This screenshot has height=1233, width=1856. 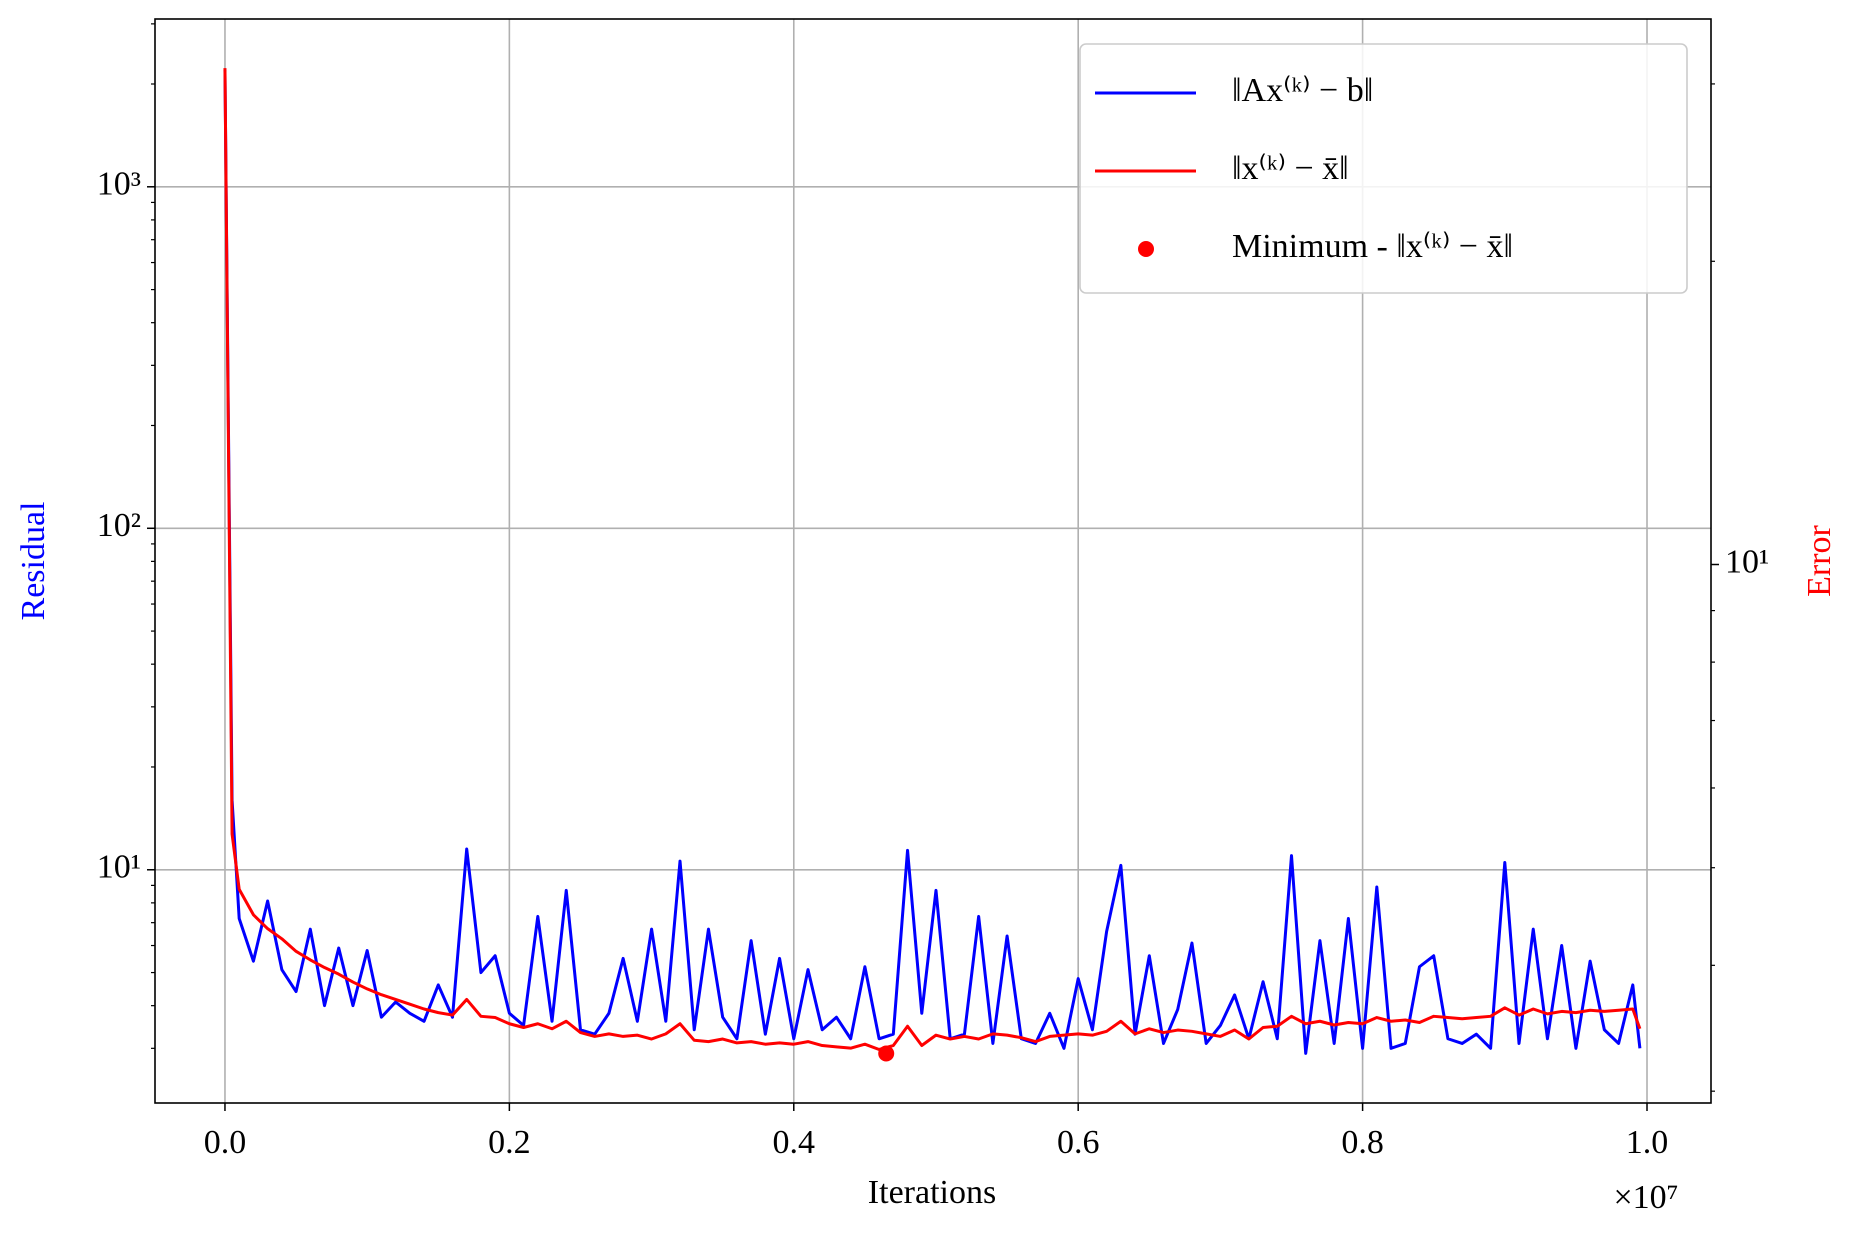 What do you see at coordinates (1146, 249) in the screenshot?
I see `legend-marker` at bounding box center [1146, 249].